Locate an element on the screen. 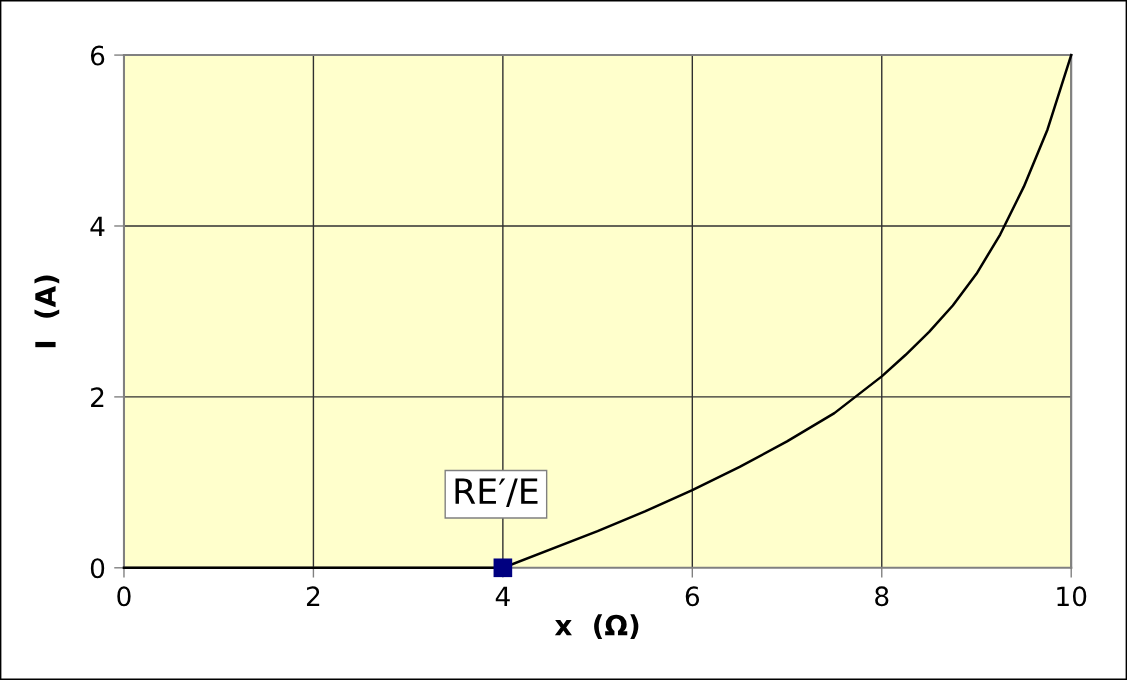 This screenshot has height=680, width=1127. x-tick-label: 10 is located at coordinates (1072, 596).